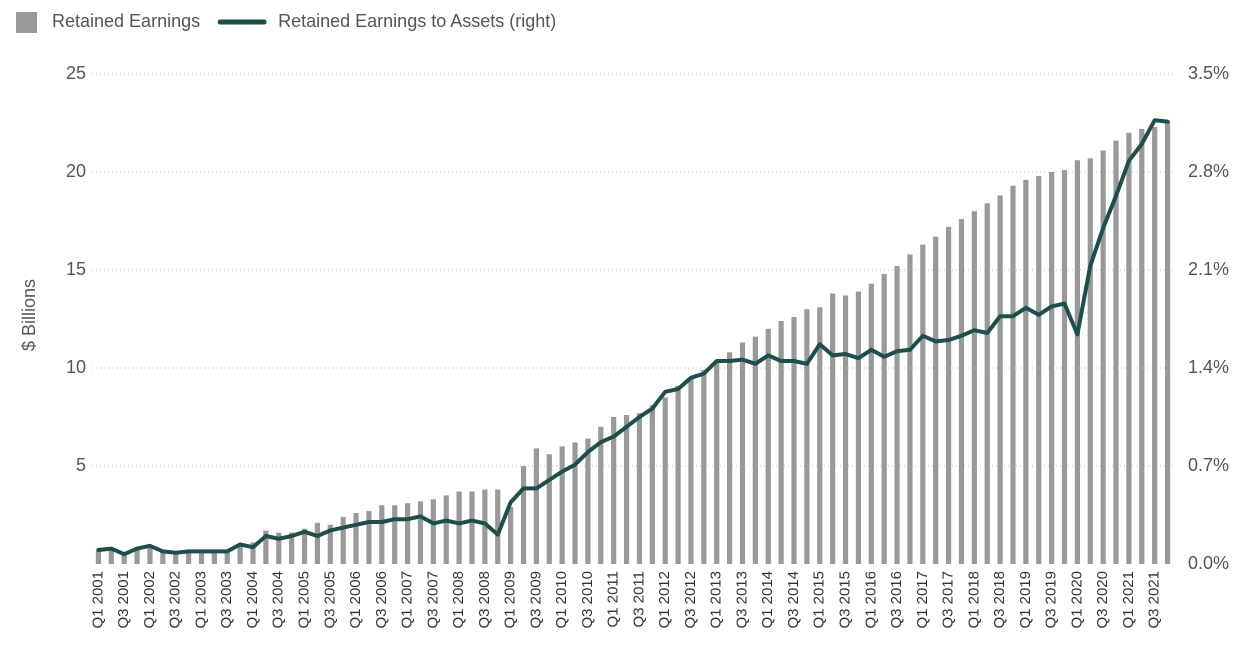 The width and height of the screenshot is (1244, 652). Describe the element at coordinates (126, 21) in the screenshot. I see `legend-label: Retained Earnings` at that location.